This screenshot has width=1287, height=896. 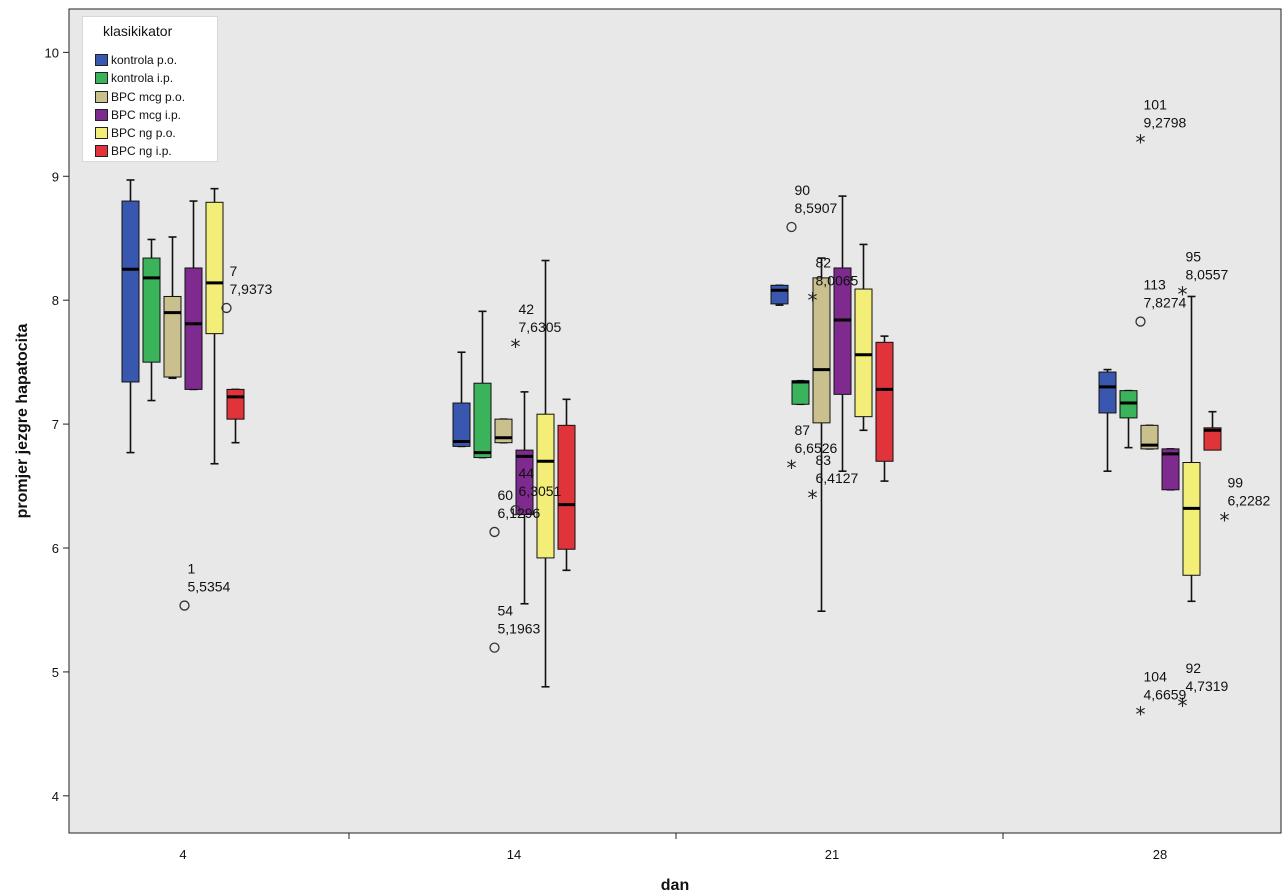 I want to click on legend-title: klasikikator, so click(x=138, y=31).